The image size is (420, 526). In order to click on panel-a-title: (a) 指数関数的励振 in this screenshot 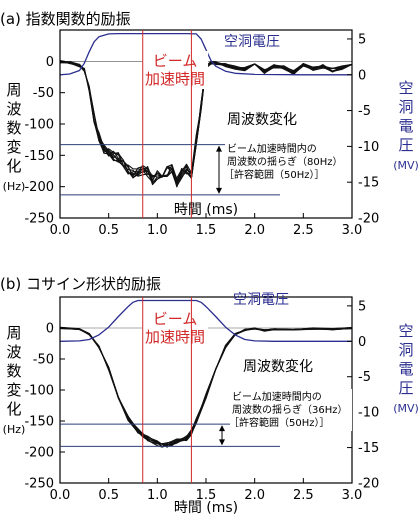, I will do `click(65, 19)`.